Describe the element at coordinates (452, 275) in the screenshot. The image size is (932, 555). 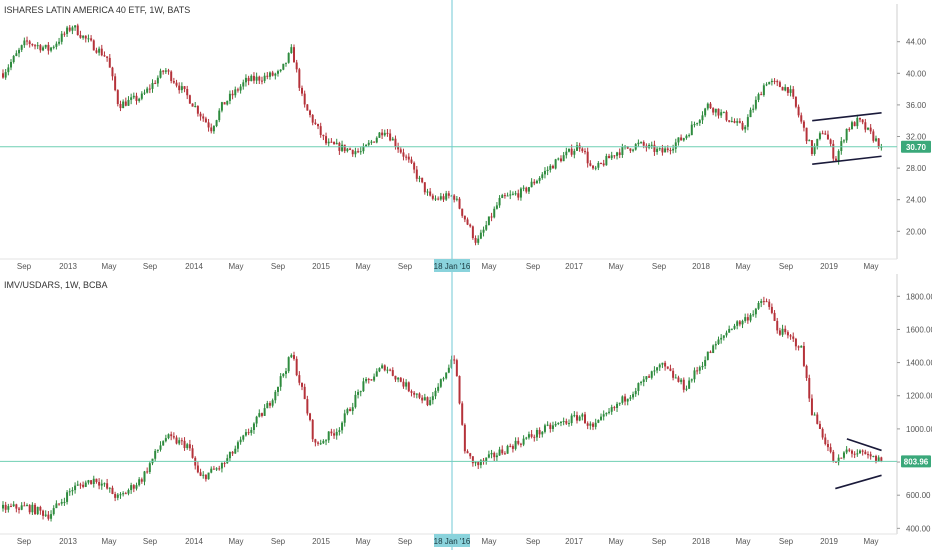
I see `crosshair-cursor: 18 Jan '16 18 Jan '16` at that location.